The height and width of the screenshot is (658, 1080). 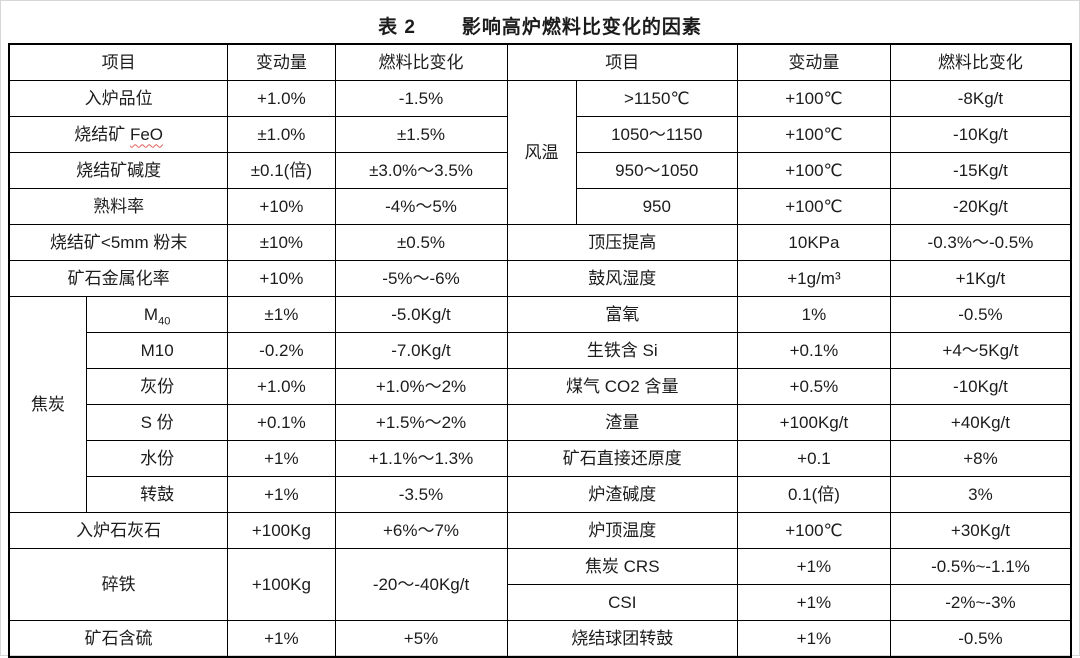 I want to click on cell-fuel: -20Kg/t, so click(x=980, y=206).